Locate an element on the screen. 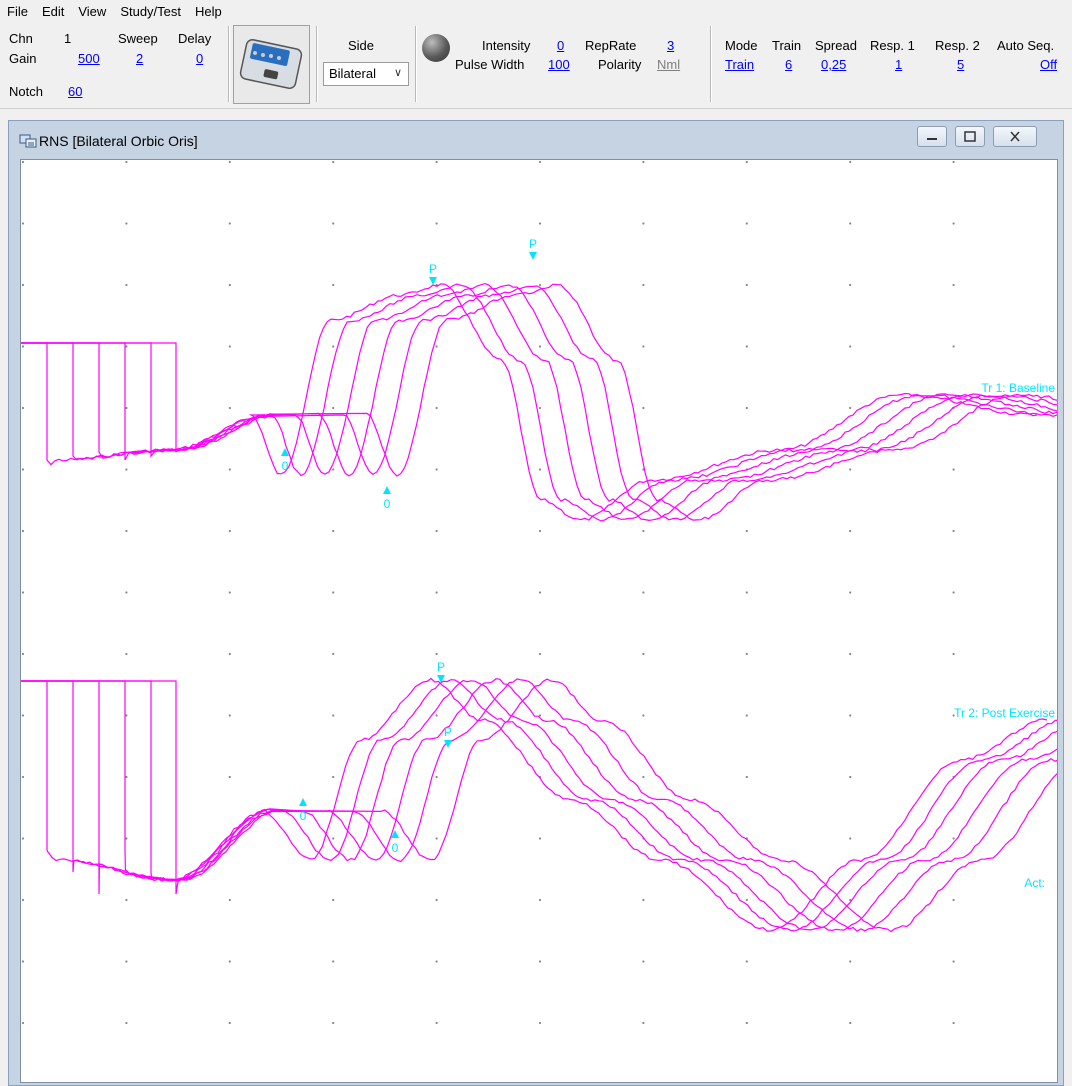  reprate-value: 3 is located at coordinates (671, 45).